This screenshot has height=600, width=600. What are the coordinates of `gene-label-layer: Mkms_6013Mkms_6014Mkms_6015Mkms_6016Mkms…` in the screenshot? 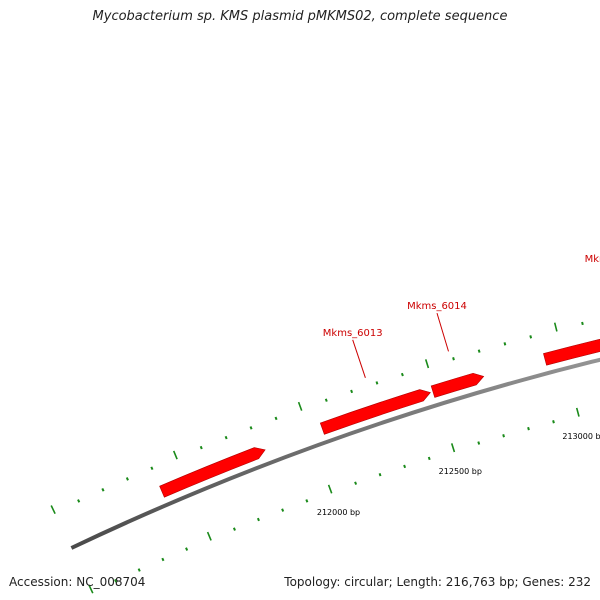 It's located at (461, 316).